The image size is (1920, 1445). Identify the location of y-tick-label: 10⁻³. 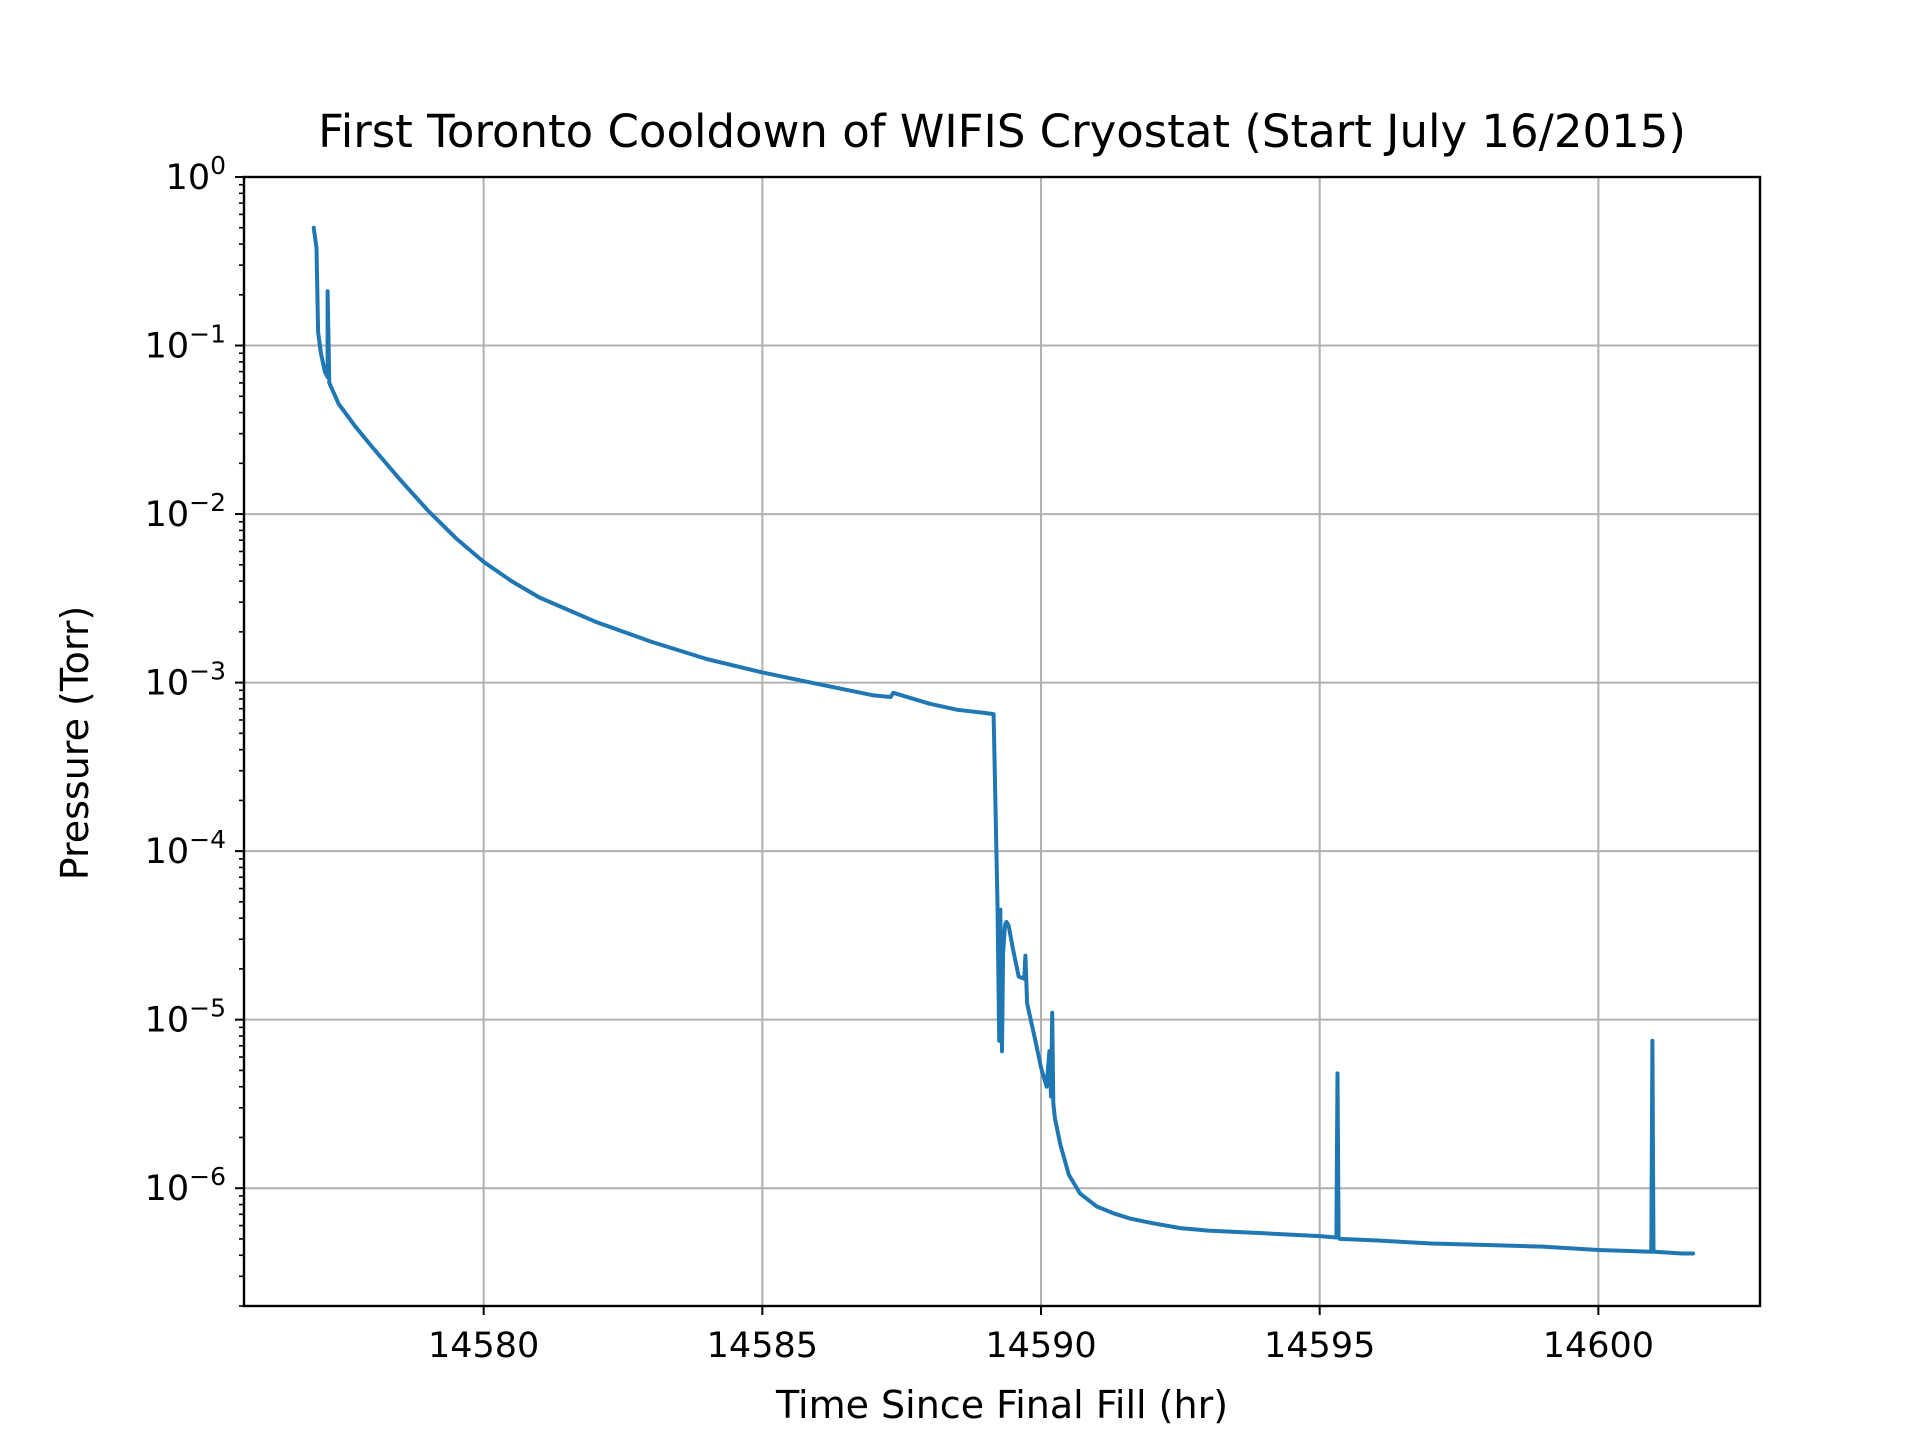
(185, 680).